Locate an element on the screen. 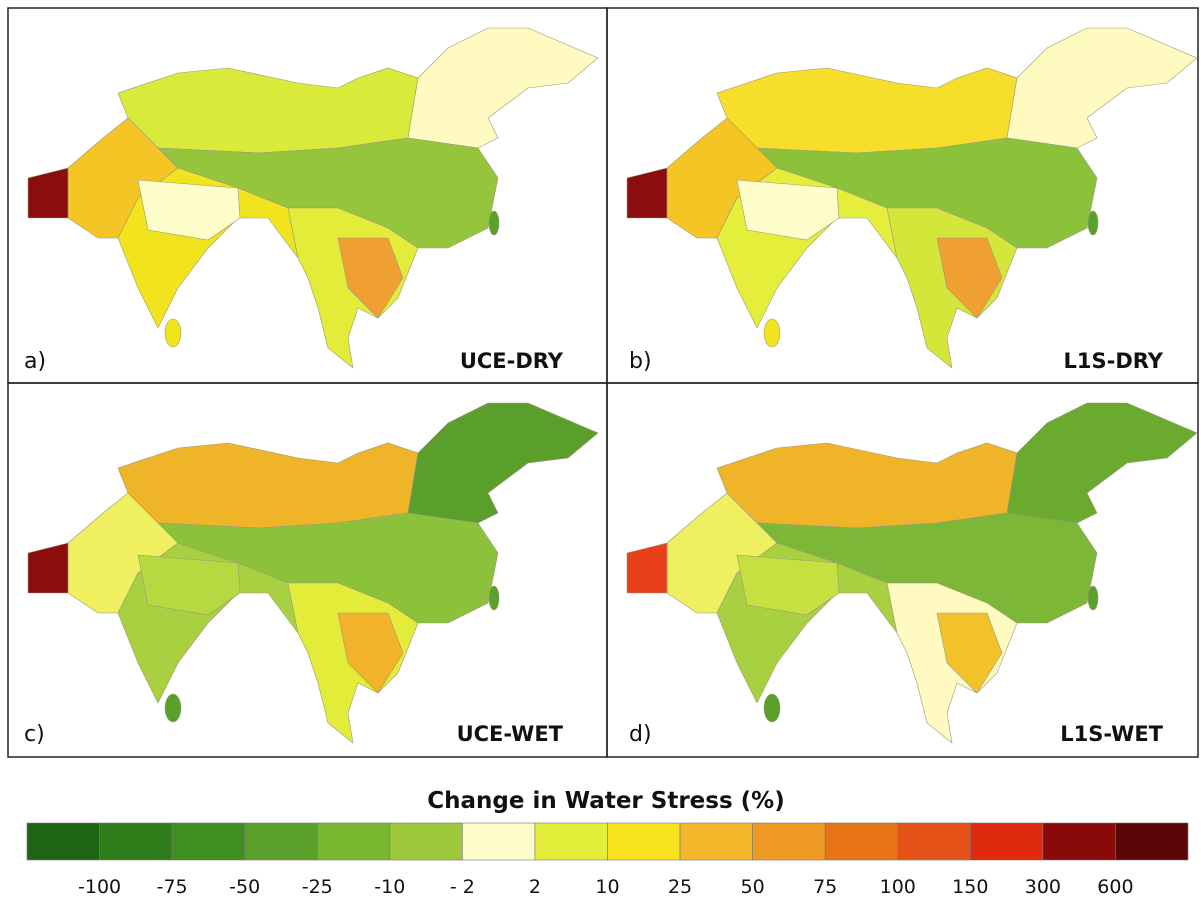  panel-title: UCE-DRY is located at coordinates (512, 361).